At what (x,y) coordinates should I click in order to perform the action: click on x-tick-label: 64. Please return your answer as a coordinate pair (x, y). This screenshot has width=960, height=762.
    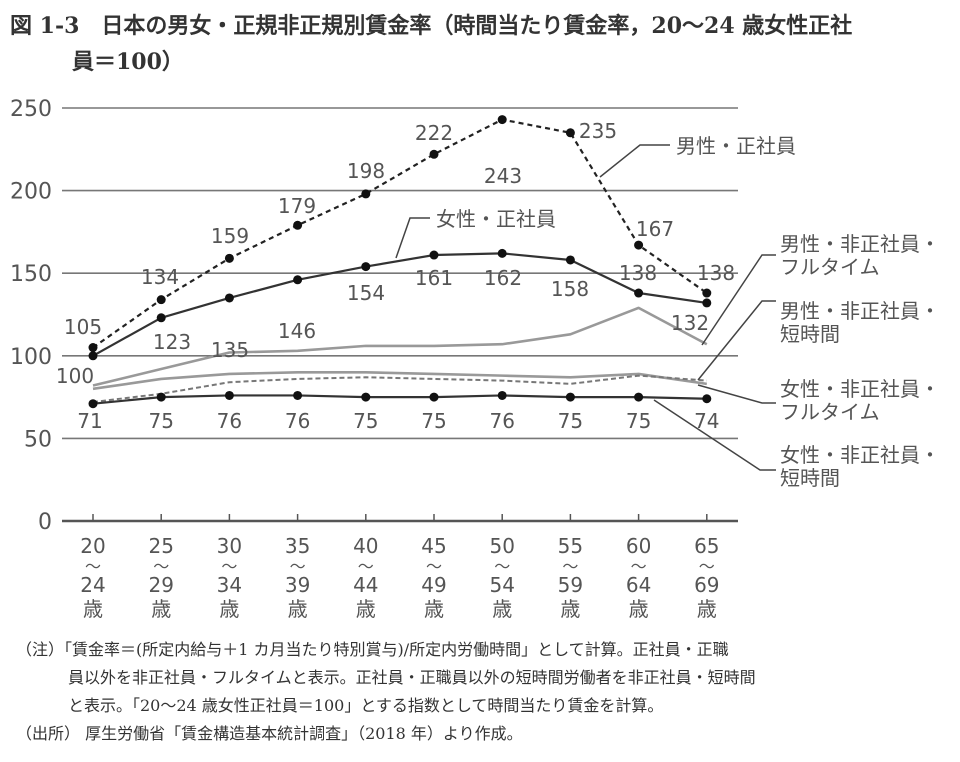
    Looking at the image, I should click on (638, 585).